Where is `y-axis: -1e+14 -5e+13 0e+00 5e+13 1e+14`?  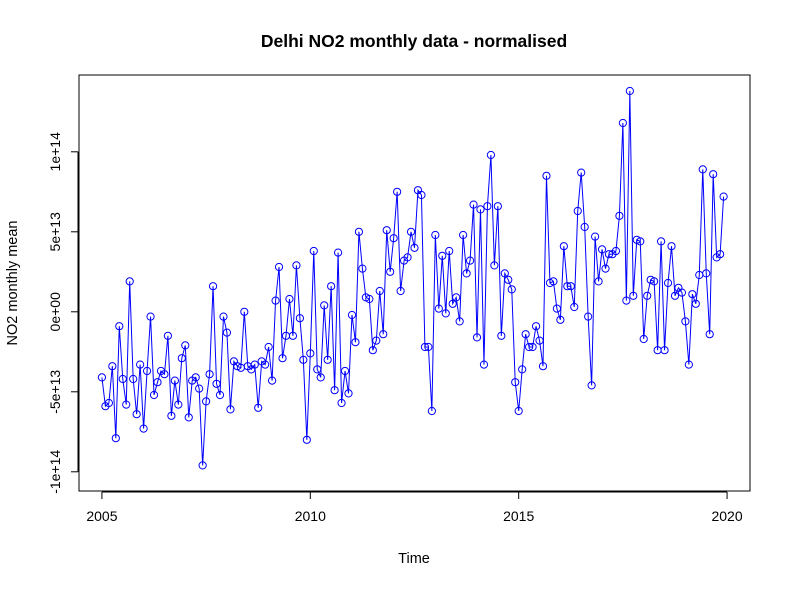 y-axis: -1e+14 -5e+13 0e+00 5e+13 1e+14 is located at coordinates (63, 313).